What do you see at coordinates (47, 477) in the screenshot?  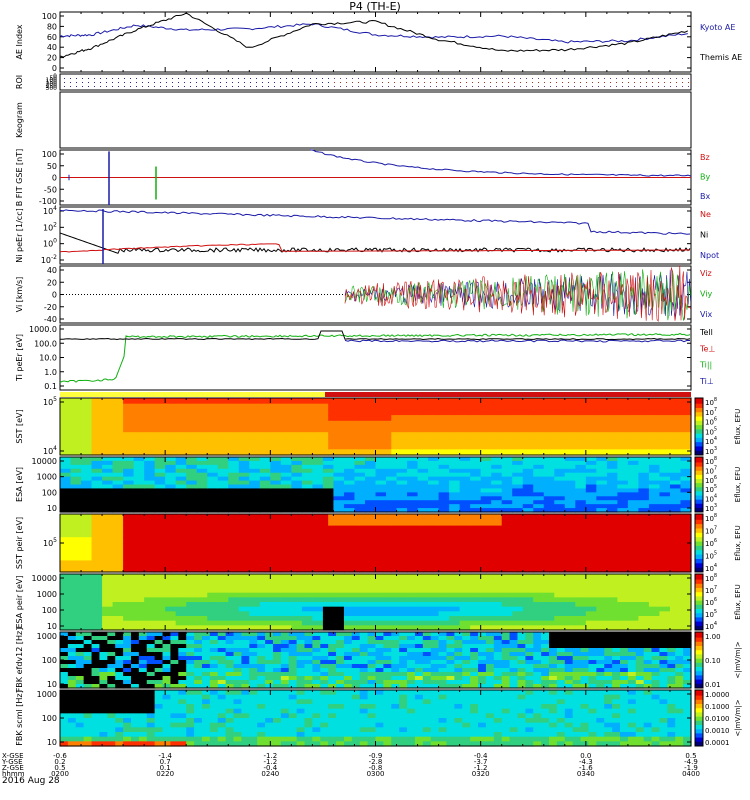 I see `esa-electron-spectrogram-tick-label: 1000` at bounding box center [47, 477].